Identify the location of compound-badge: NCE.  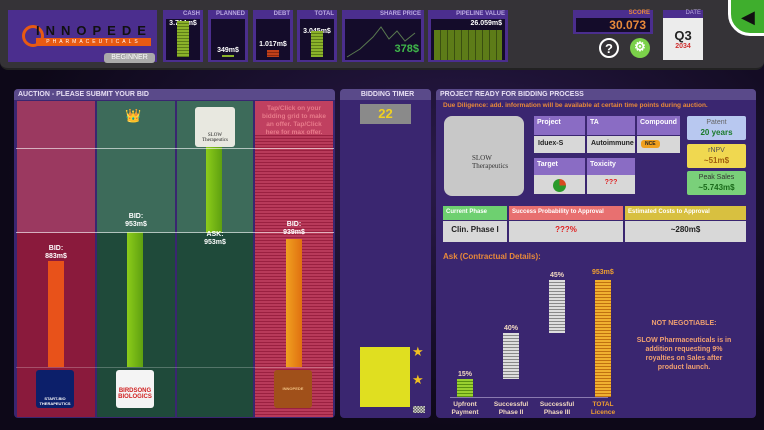
(650, 144).